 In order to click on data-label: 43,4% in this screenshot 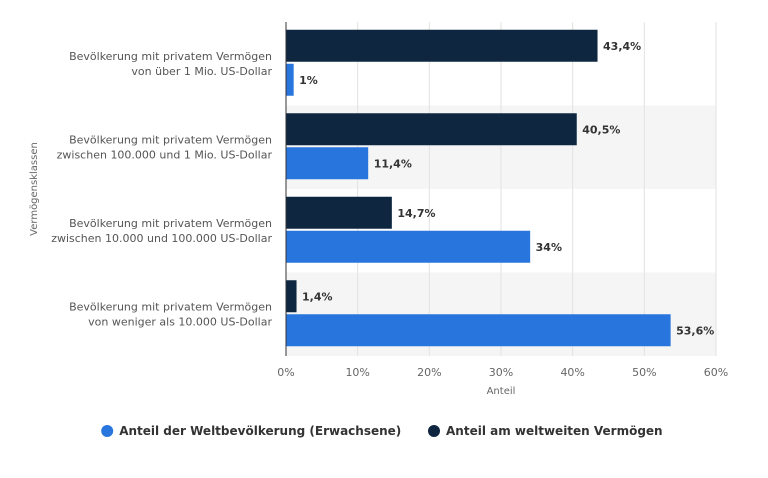, I will do `click(622, 46)`.